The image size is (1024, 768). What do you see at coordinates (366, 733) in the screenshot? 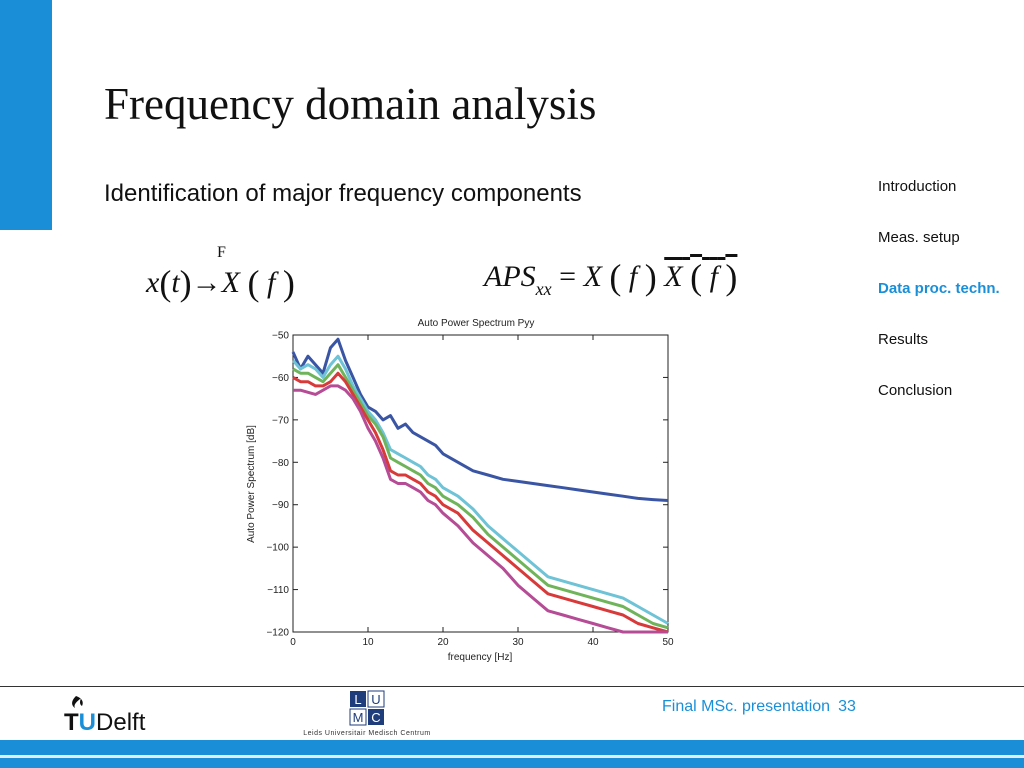
I see `lumc-caption: Leids Universitair Medisch Centrum` at bounding box center [366, 733].